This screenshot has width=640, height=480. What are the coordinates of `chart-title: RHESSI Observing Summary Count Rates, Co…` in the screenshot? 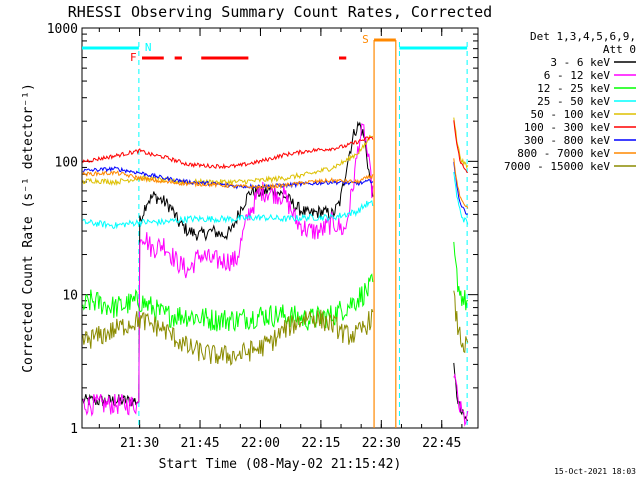 It's located at (280, 12).